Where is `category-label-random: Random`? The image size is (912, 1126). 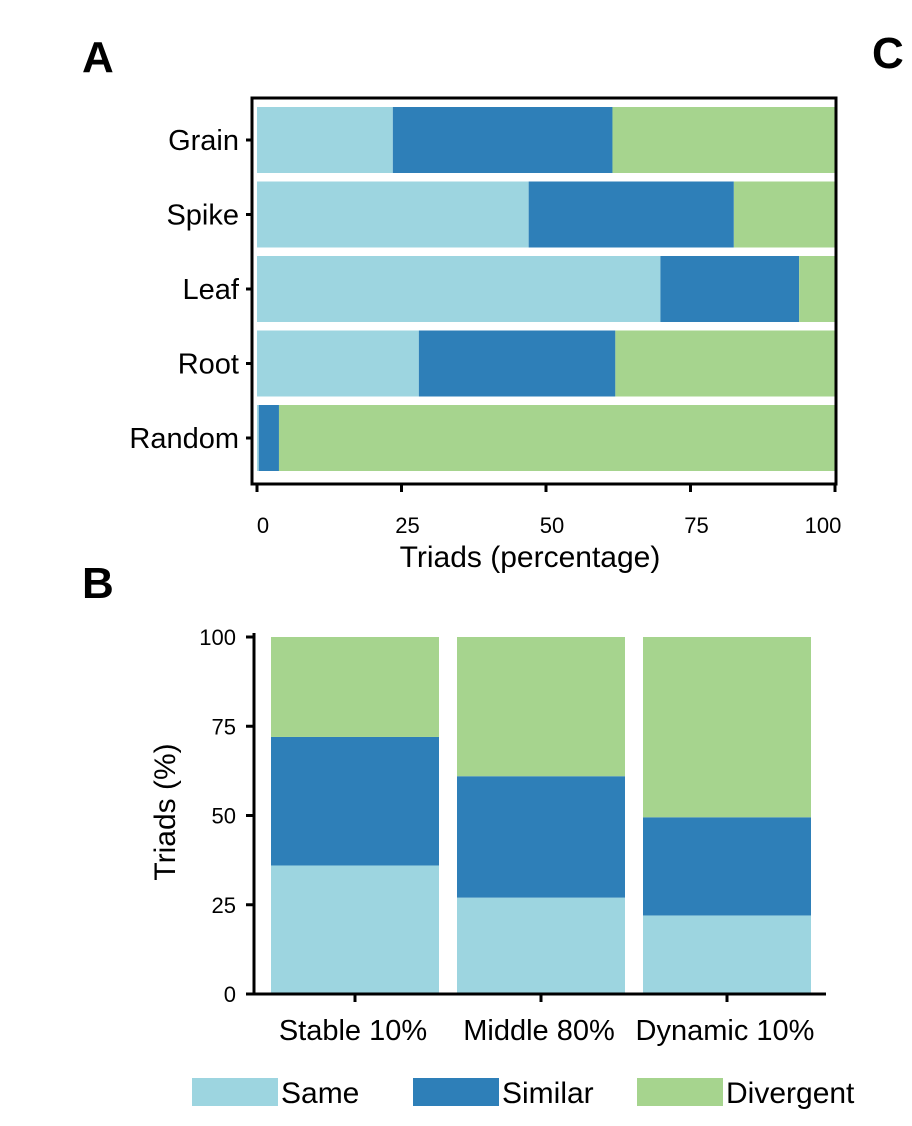 category-label-random: Random is located at coordinates (184, 439).